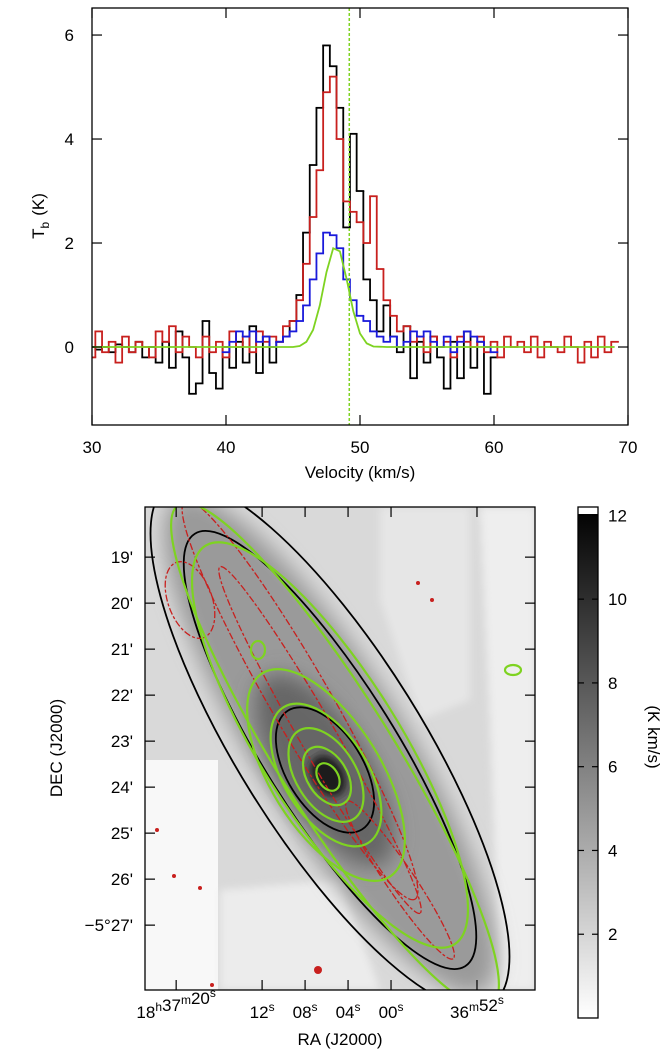  I want to click on y-tick-label: 20', so click(122, 603).